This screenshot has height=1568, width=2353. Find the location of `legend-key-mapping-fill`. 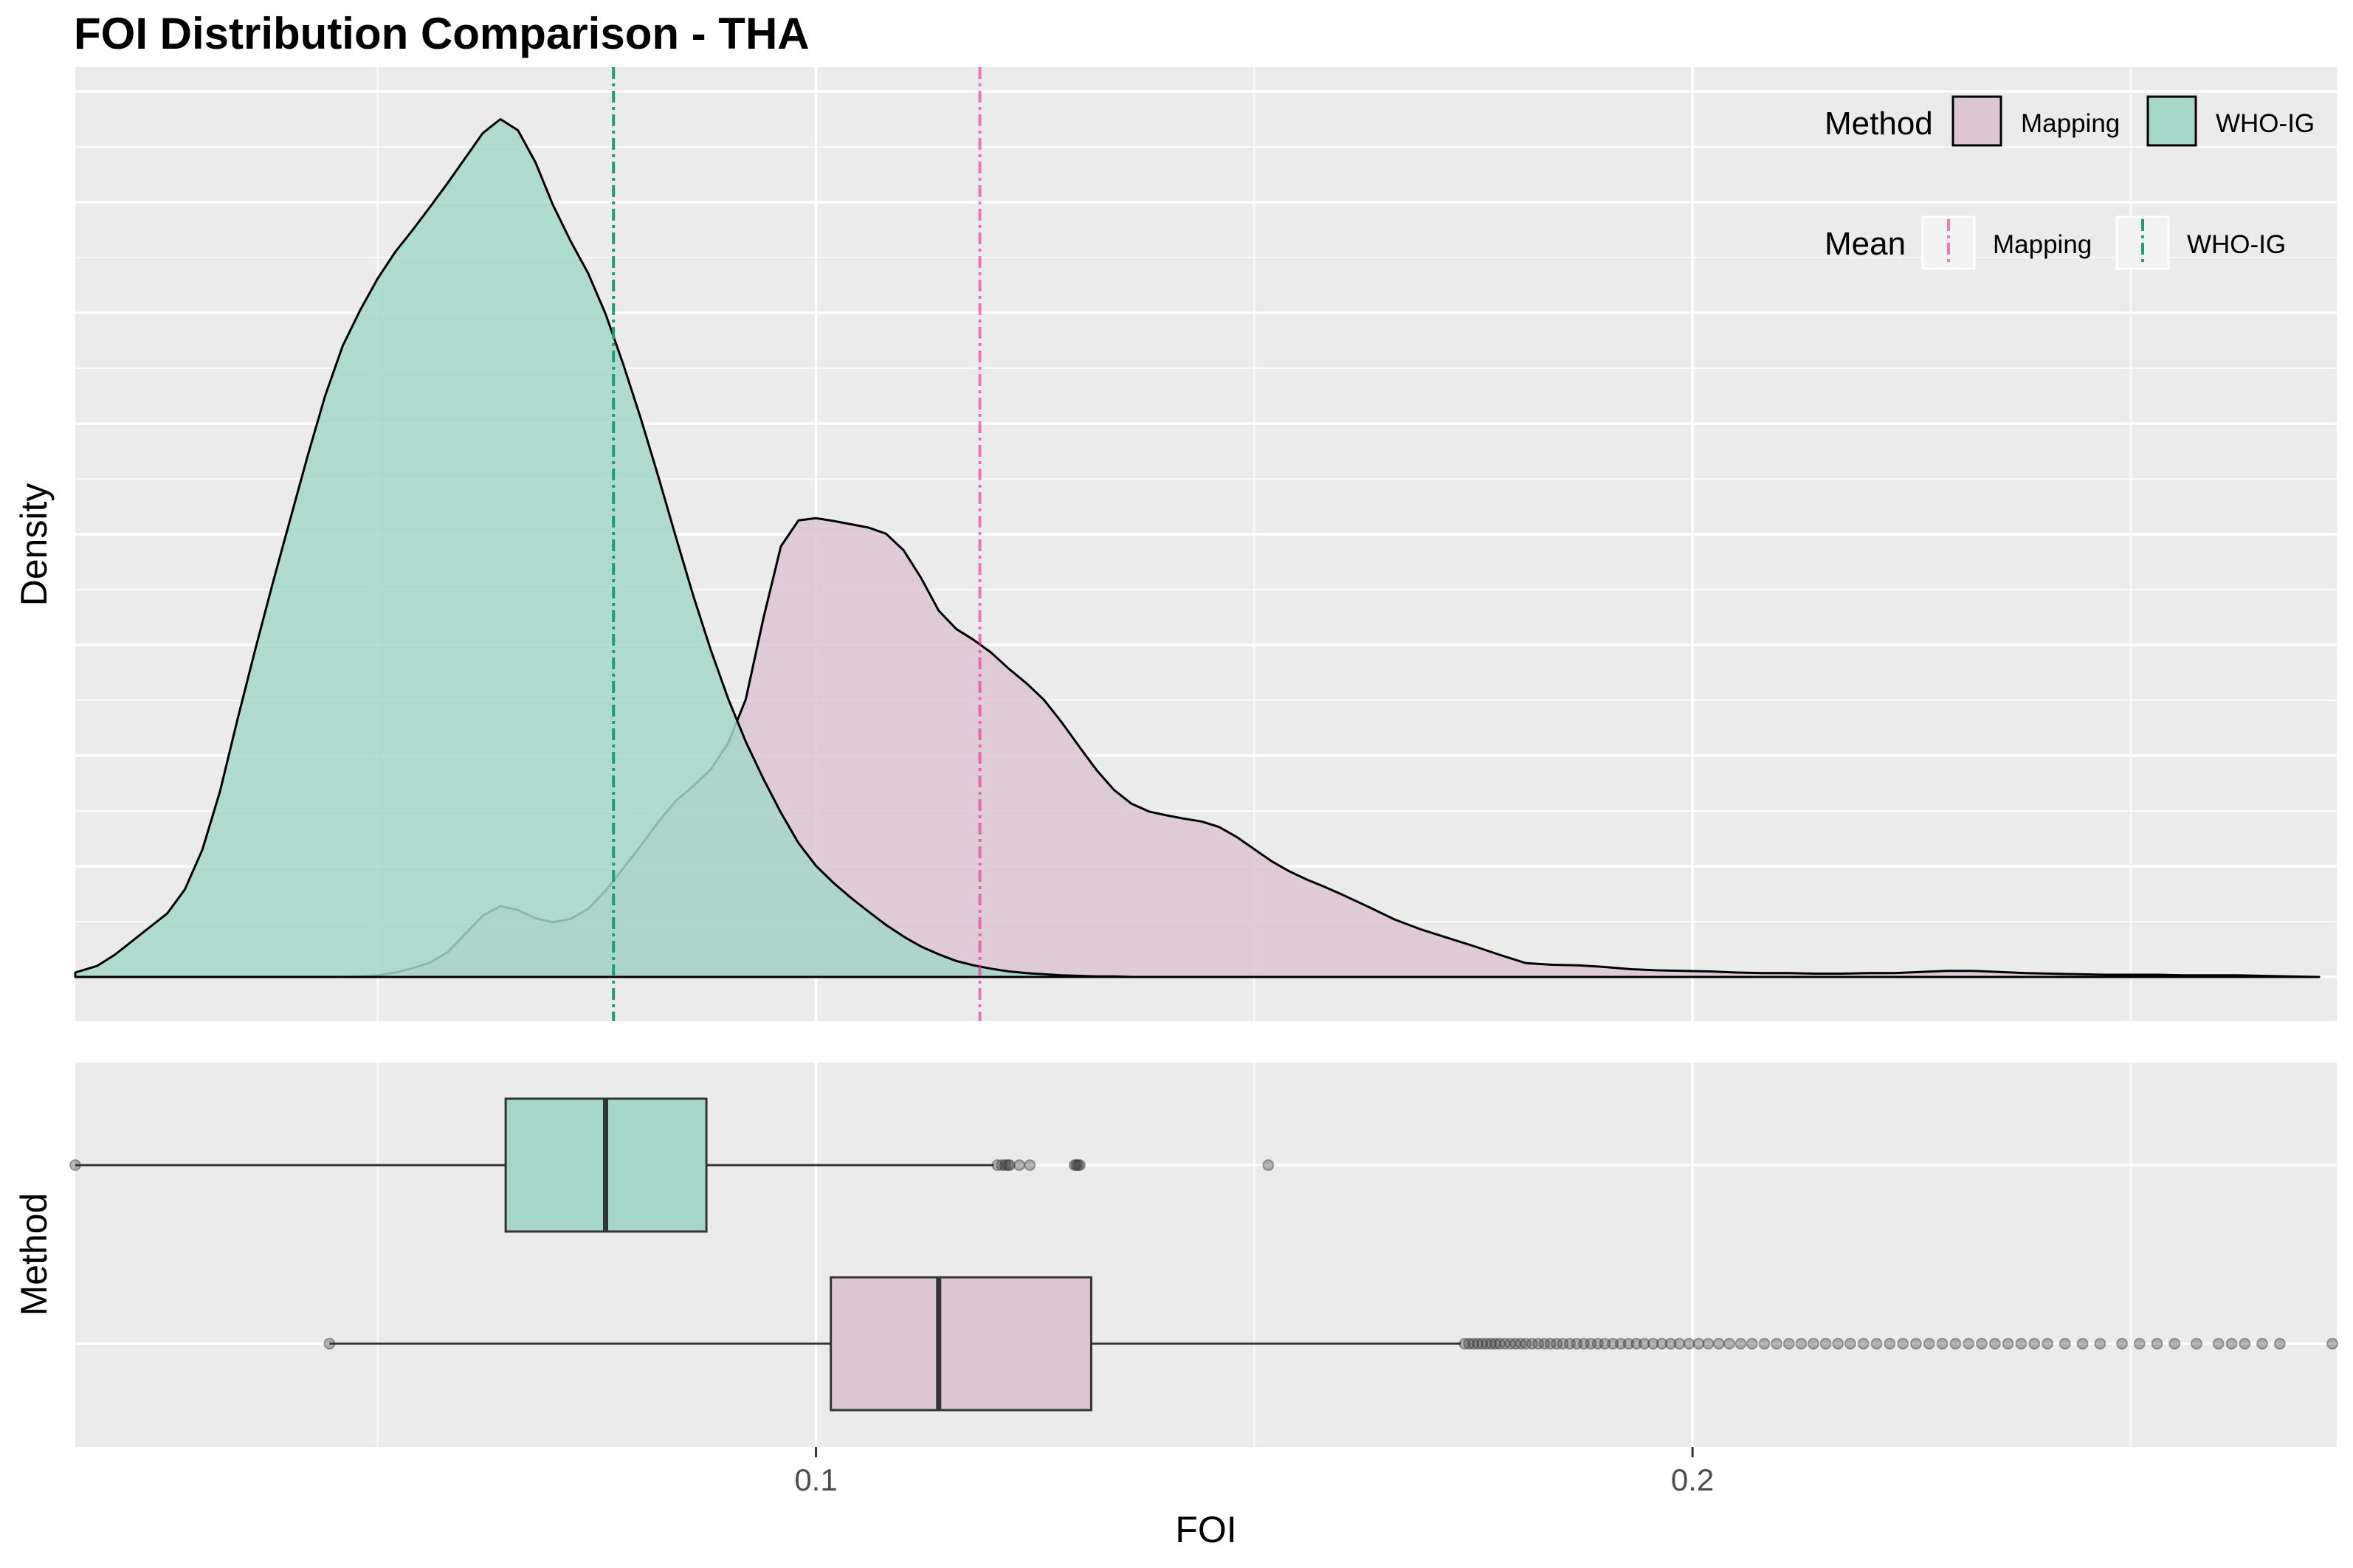

legend-key-mapping-fill is located at coordinates (1976, 121).